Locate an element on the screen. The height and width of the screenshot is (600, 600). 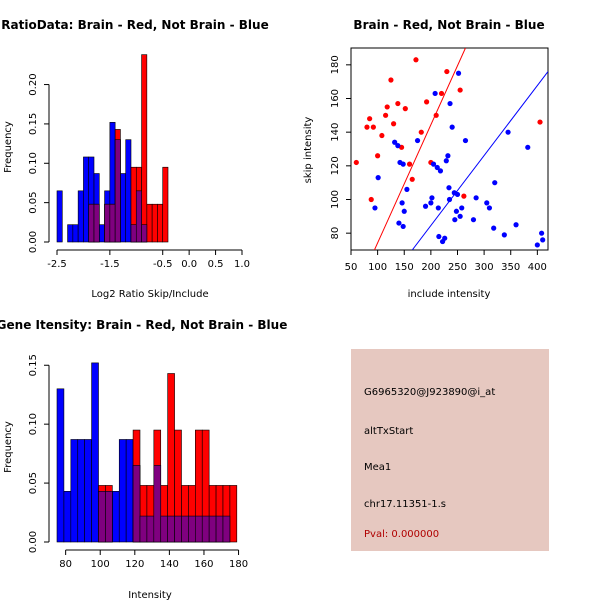
scatter-x-tick-label: 100 is located at coordinates (377, 267).